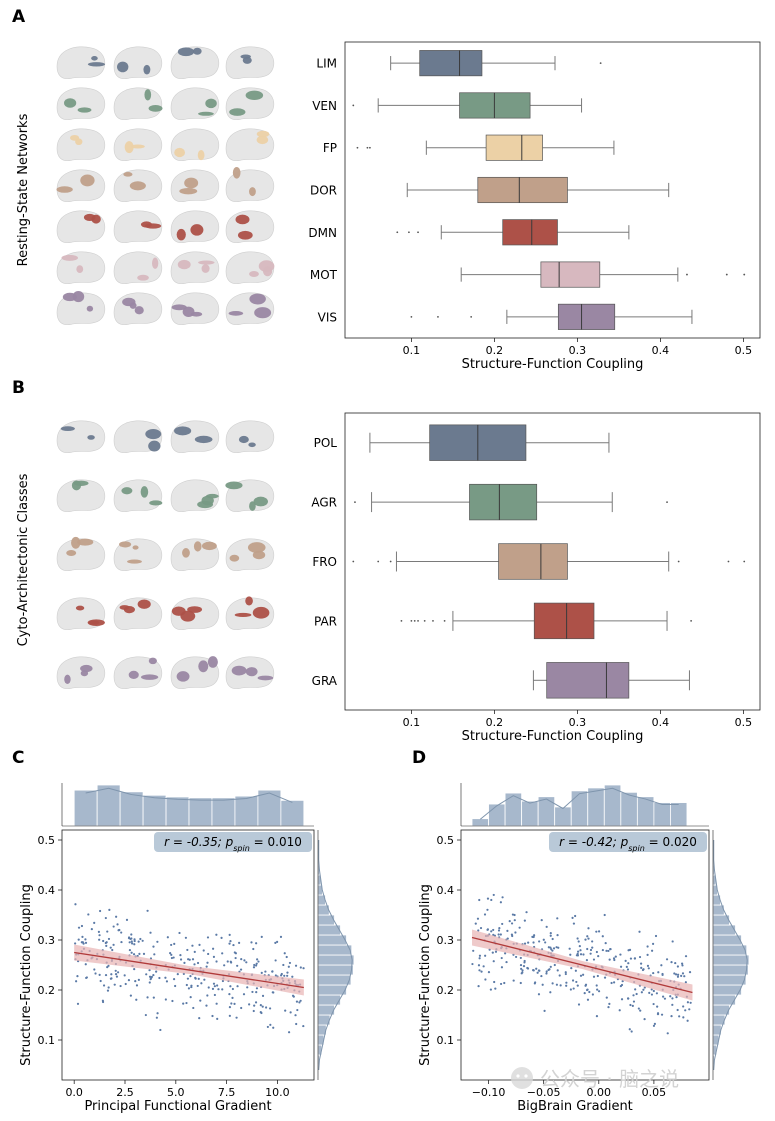 This screenshot has width=775, height=1121. What do you see at coordinates (503, 621) in the screenshot?
I see `box-par: PAR` at bounding box center [503, 621].